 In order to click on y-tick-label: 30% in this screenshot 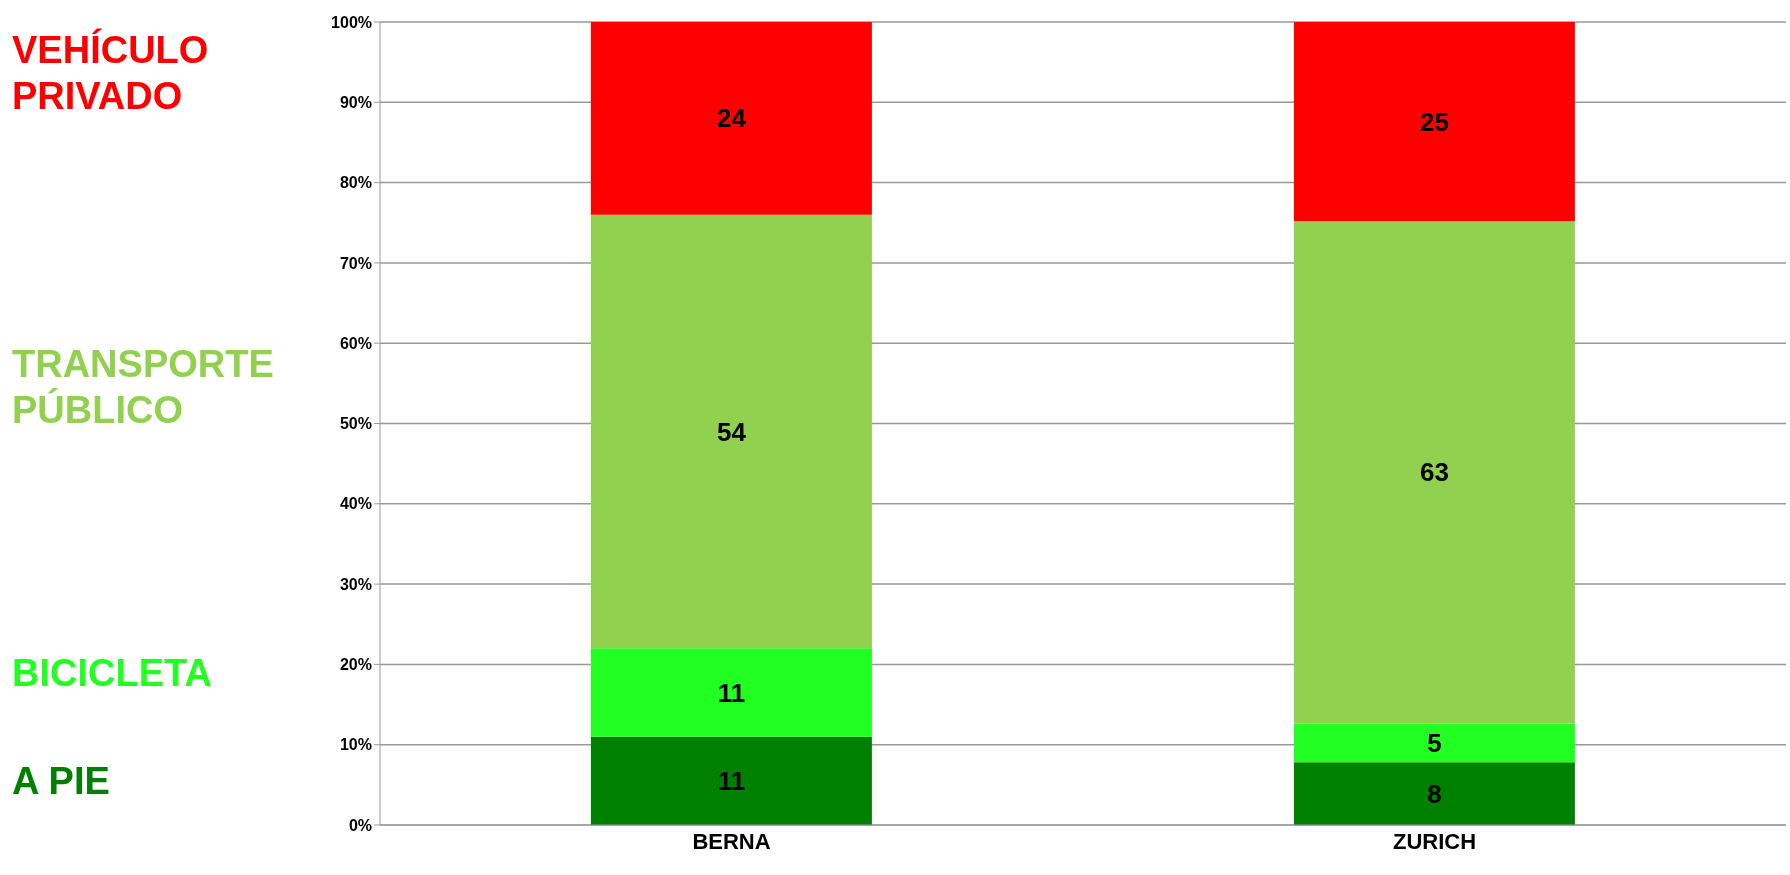, I will do `click(355, 584)`.